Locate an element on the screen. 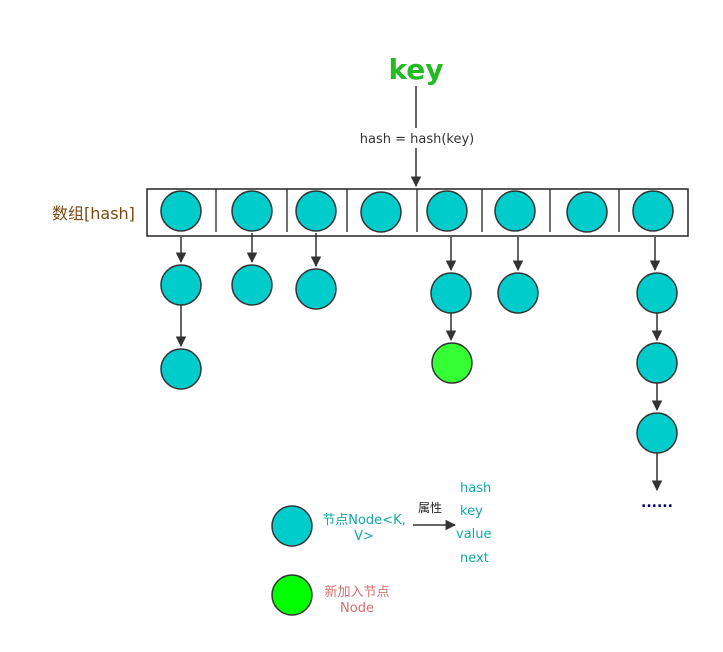 The image size is (723, 652). key-title: key is located at coordinates (415, 69).